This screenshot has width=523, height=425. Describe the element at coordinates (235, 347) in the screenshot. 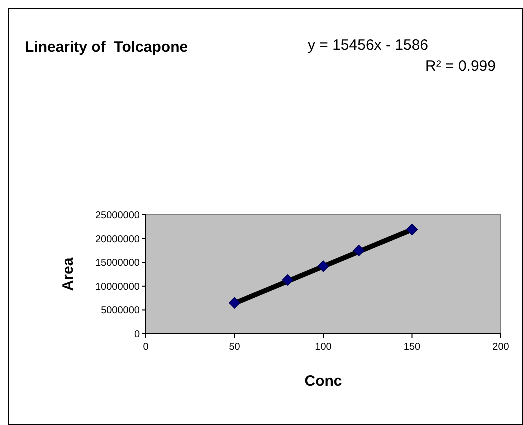

I see `x-tick-label: 50` at that location.